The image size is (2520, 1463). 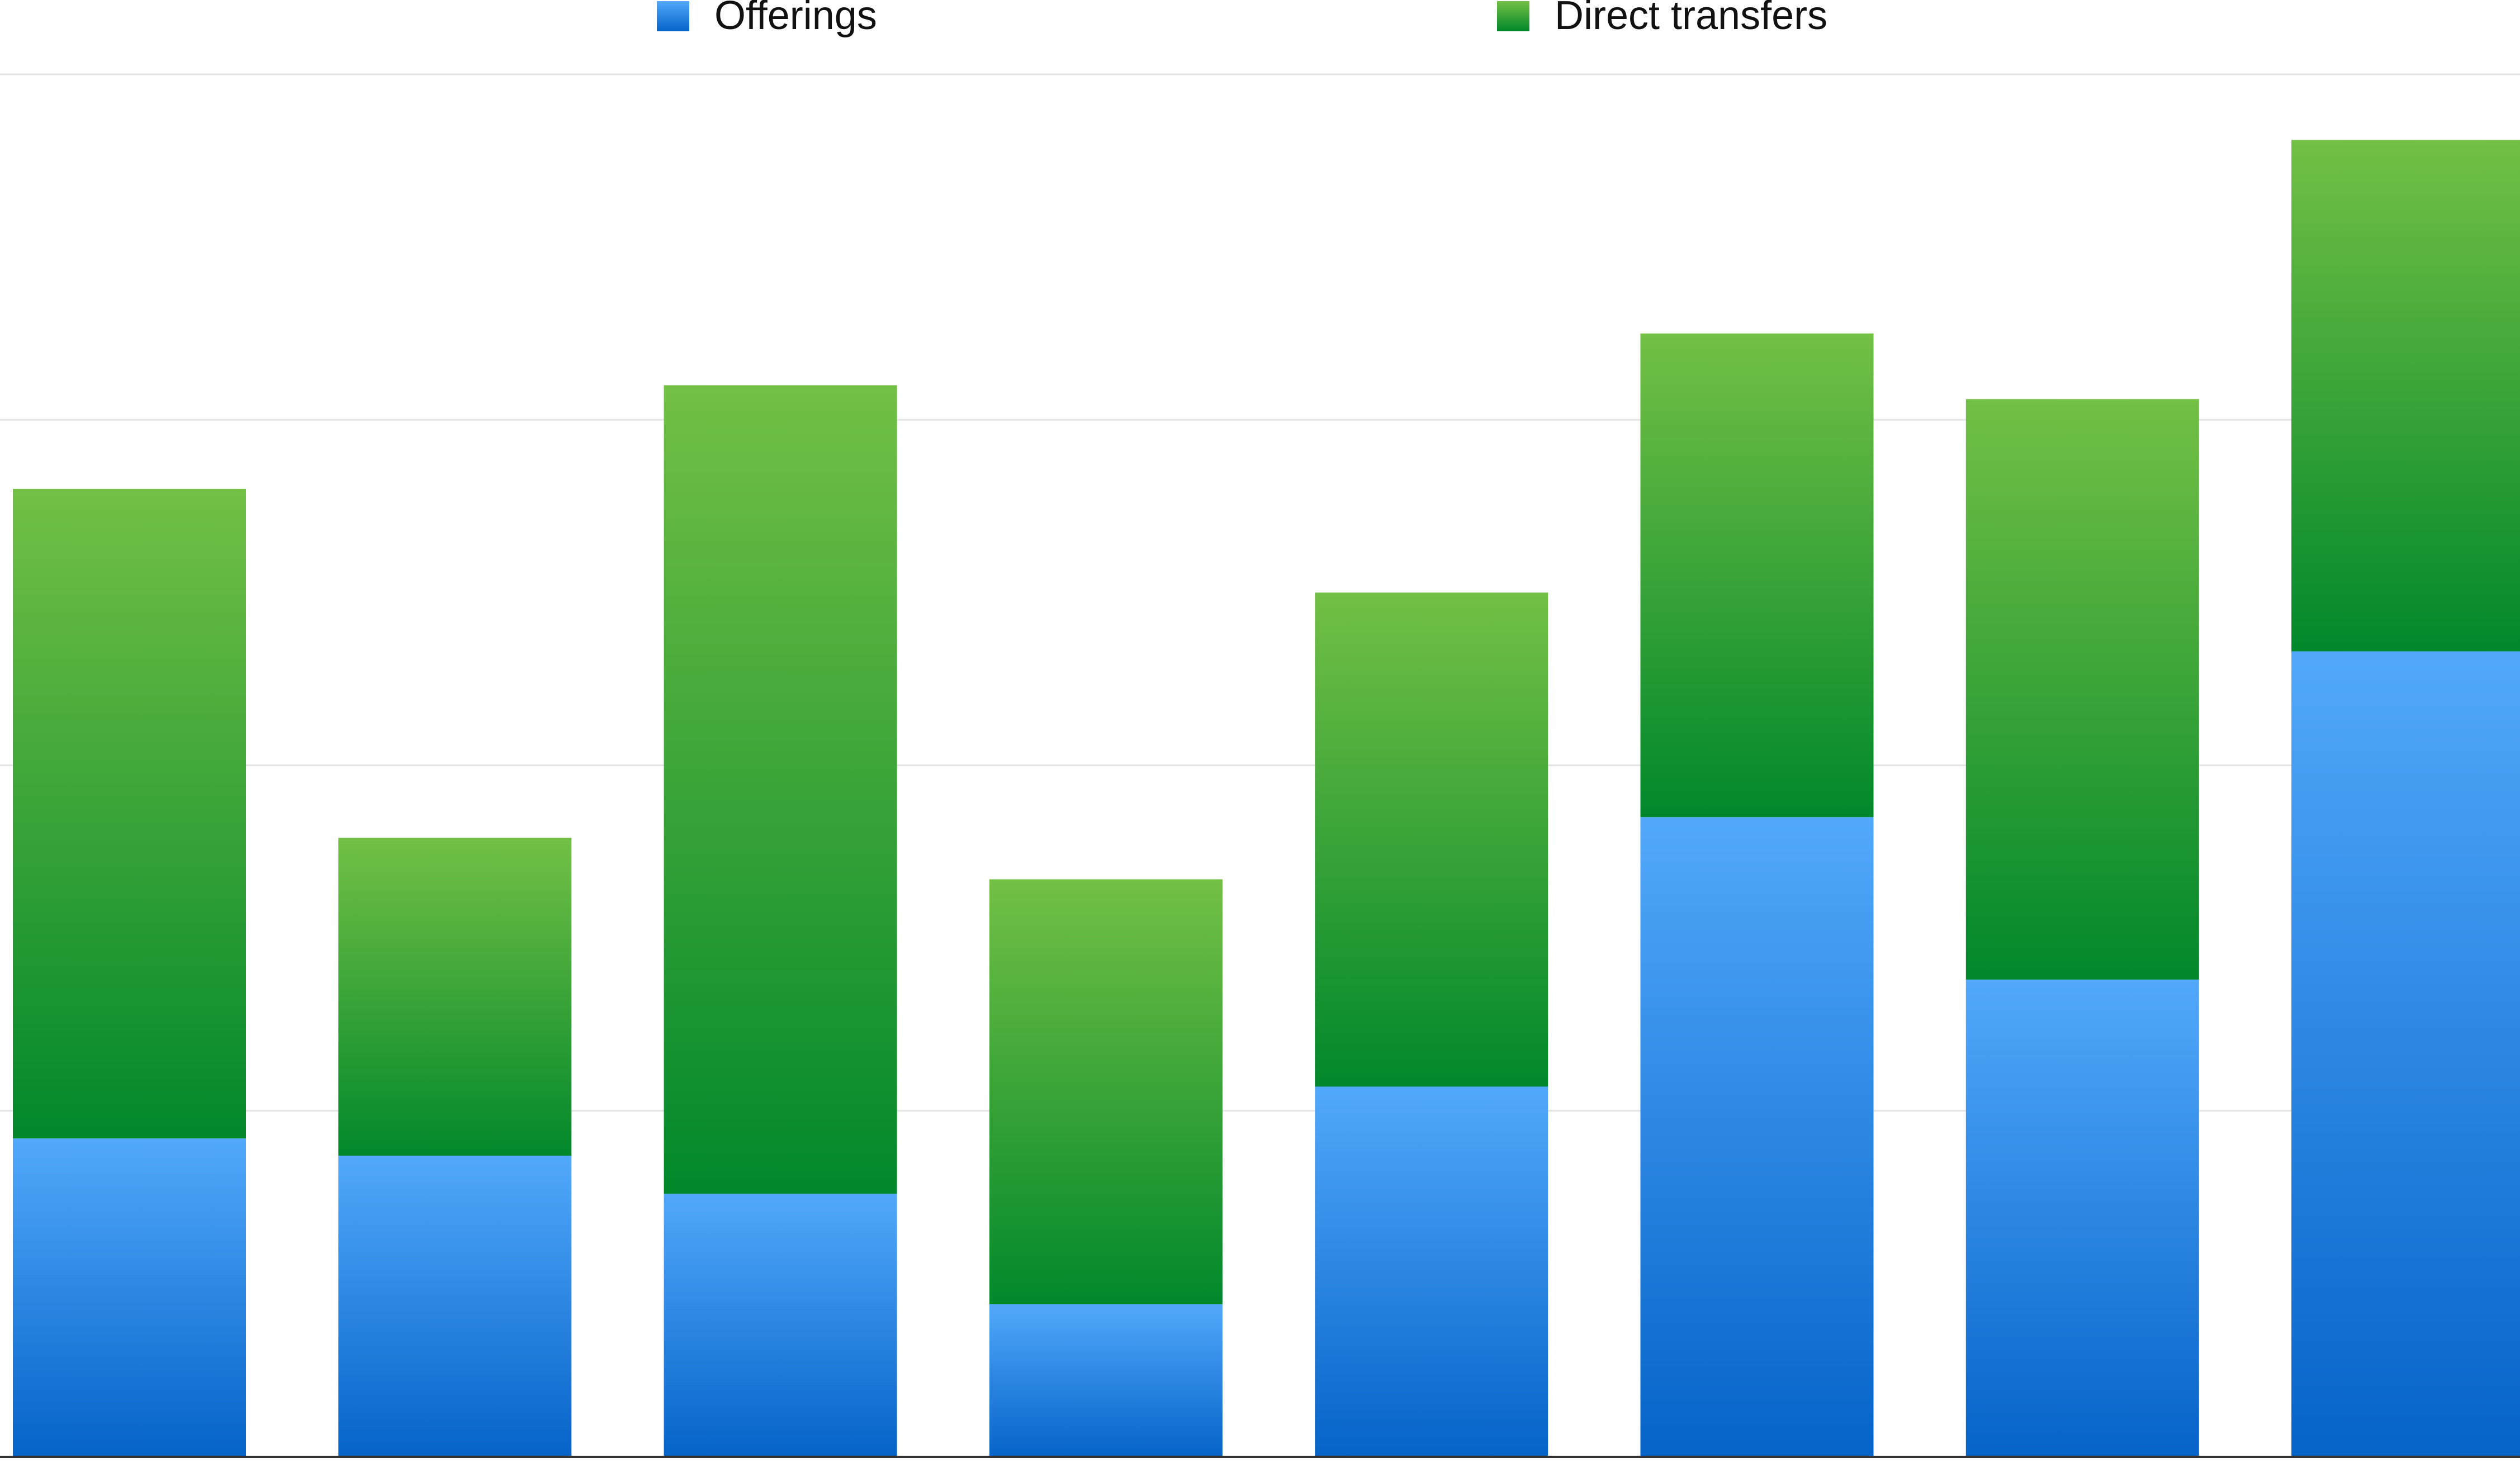 What do you see at coordinates (1691, 19) in the screenshot?
I see `legend-direct-transfers-label: Direct transfers` at bounding box center [1691, 19].